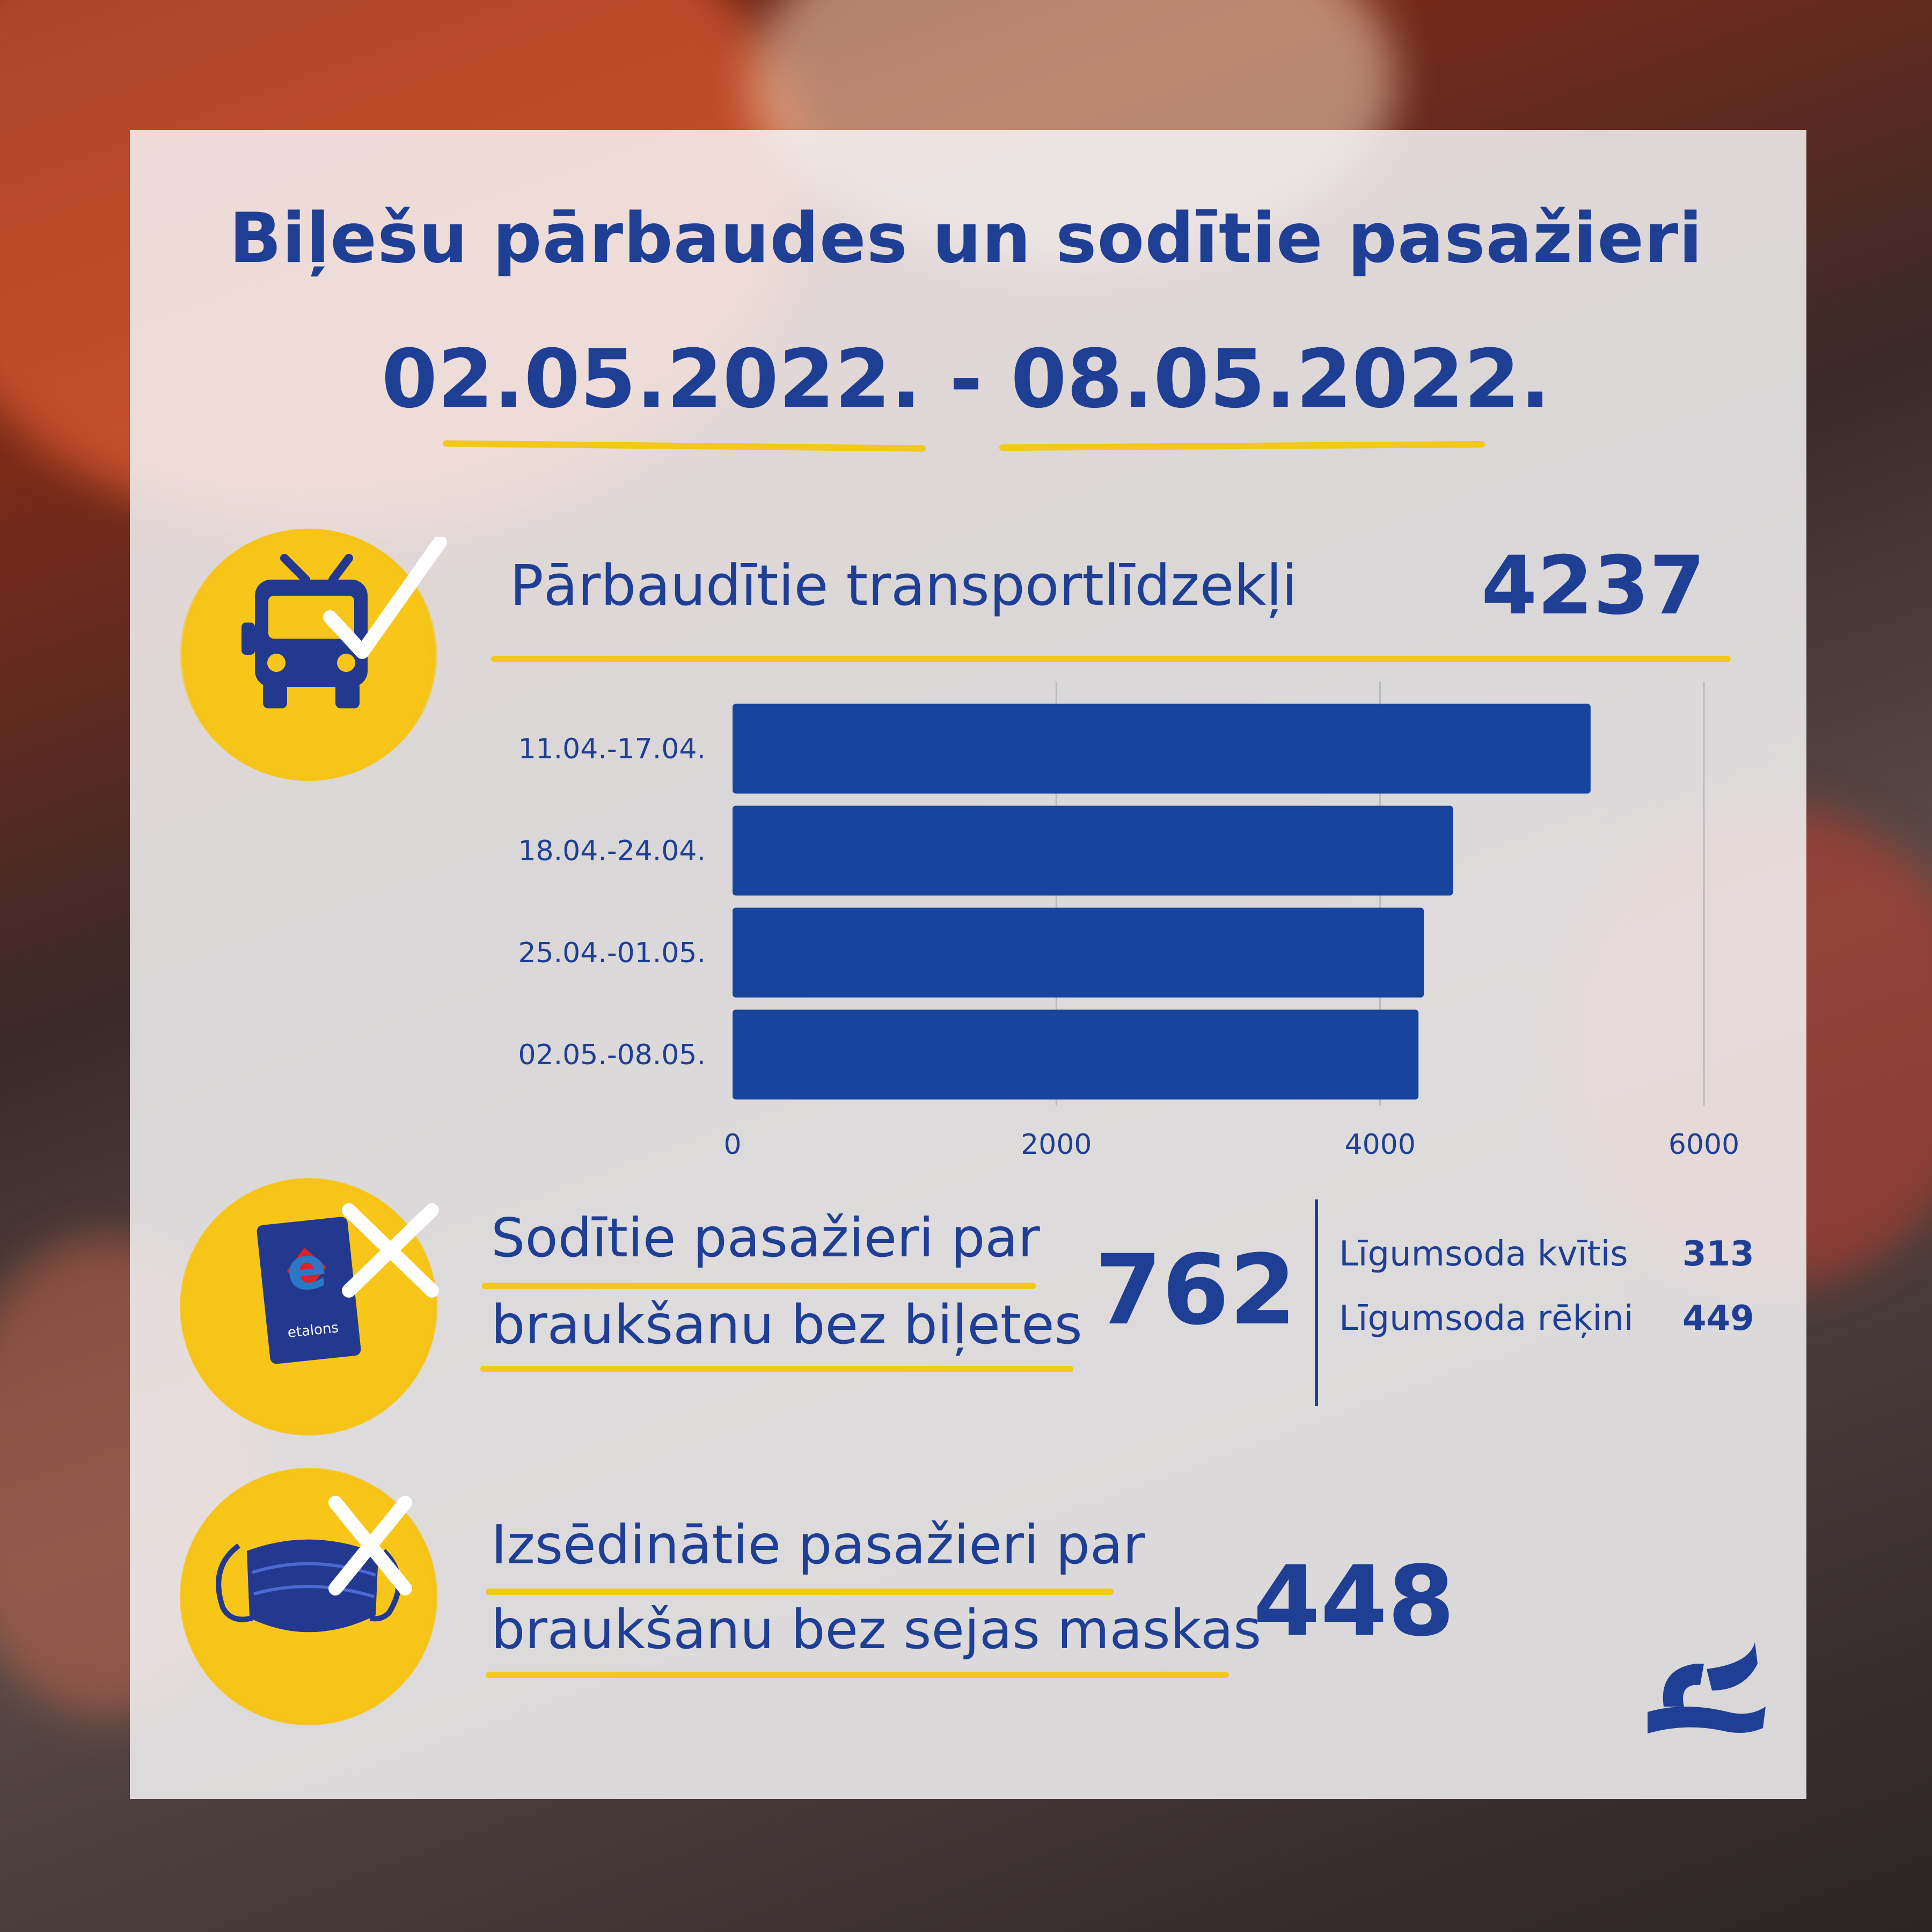  What do you see at coordinates (732, 1145) in the screenshot?
I see `x-tick-label: 0` at bounding box center [732, 1145].